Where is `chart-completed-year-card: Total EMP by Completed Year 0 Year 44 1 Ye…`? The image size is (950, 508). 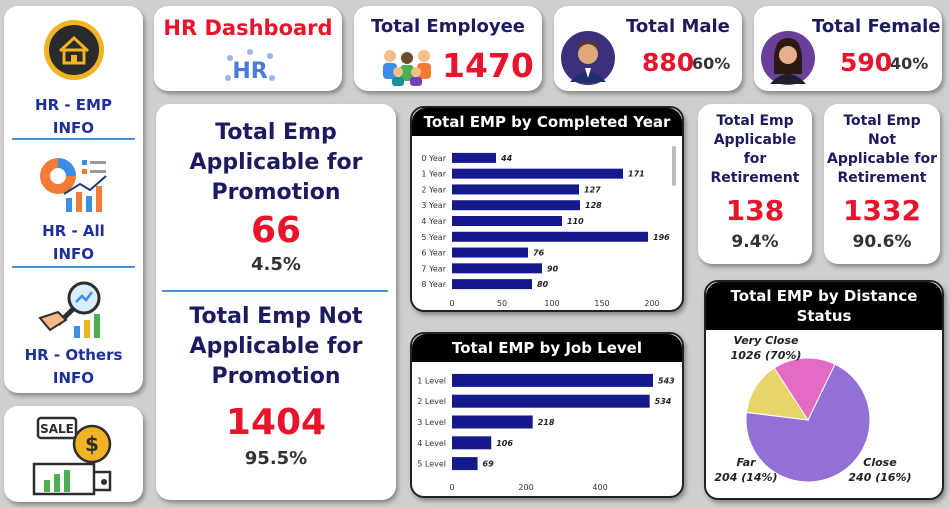 chart-completed-year-card: Total EMP by Completed Year 0 Year 44 1 Ye… is located at coordinates (547, 209).